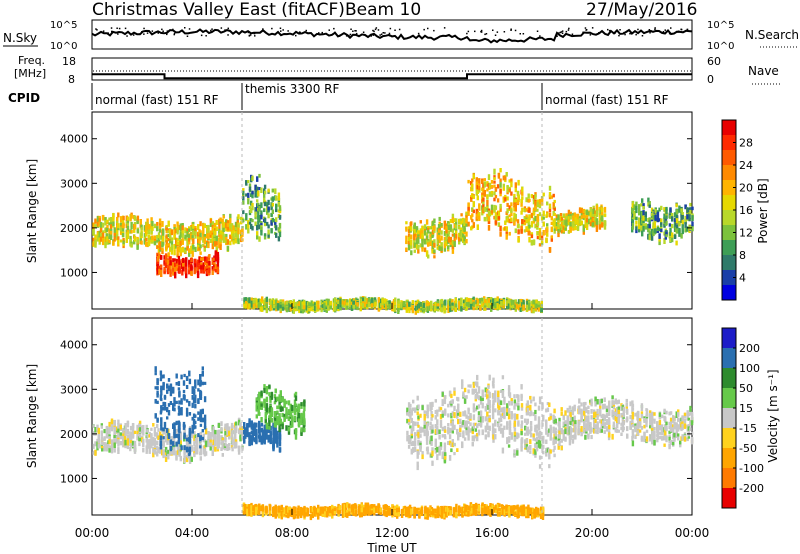  Describe the element at coordinates (69, 61) in the screenshot. I see `freq-tick-top: 18` at that location.